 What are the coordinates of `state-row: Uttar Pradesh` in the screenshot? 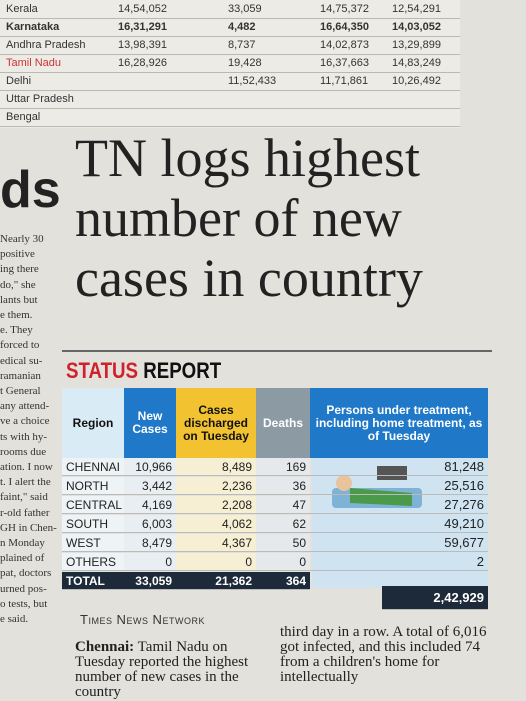 It's located at (230, 99).